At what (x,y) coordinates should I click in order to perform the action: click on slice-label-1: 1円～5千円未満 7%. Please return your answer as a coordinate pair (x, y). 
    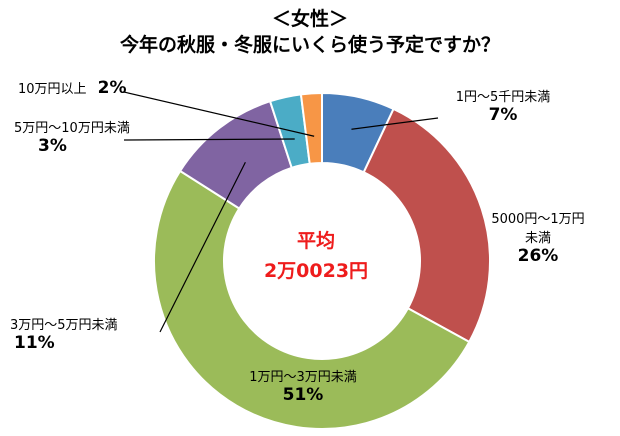
    Looking at the image, I should click on (503, 105).